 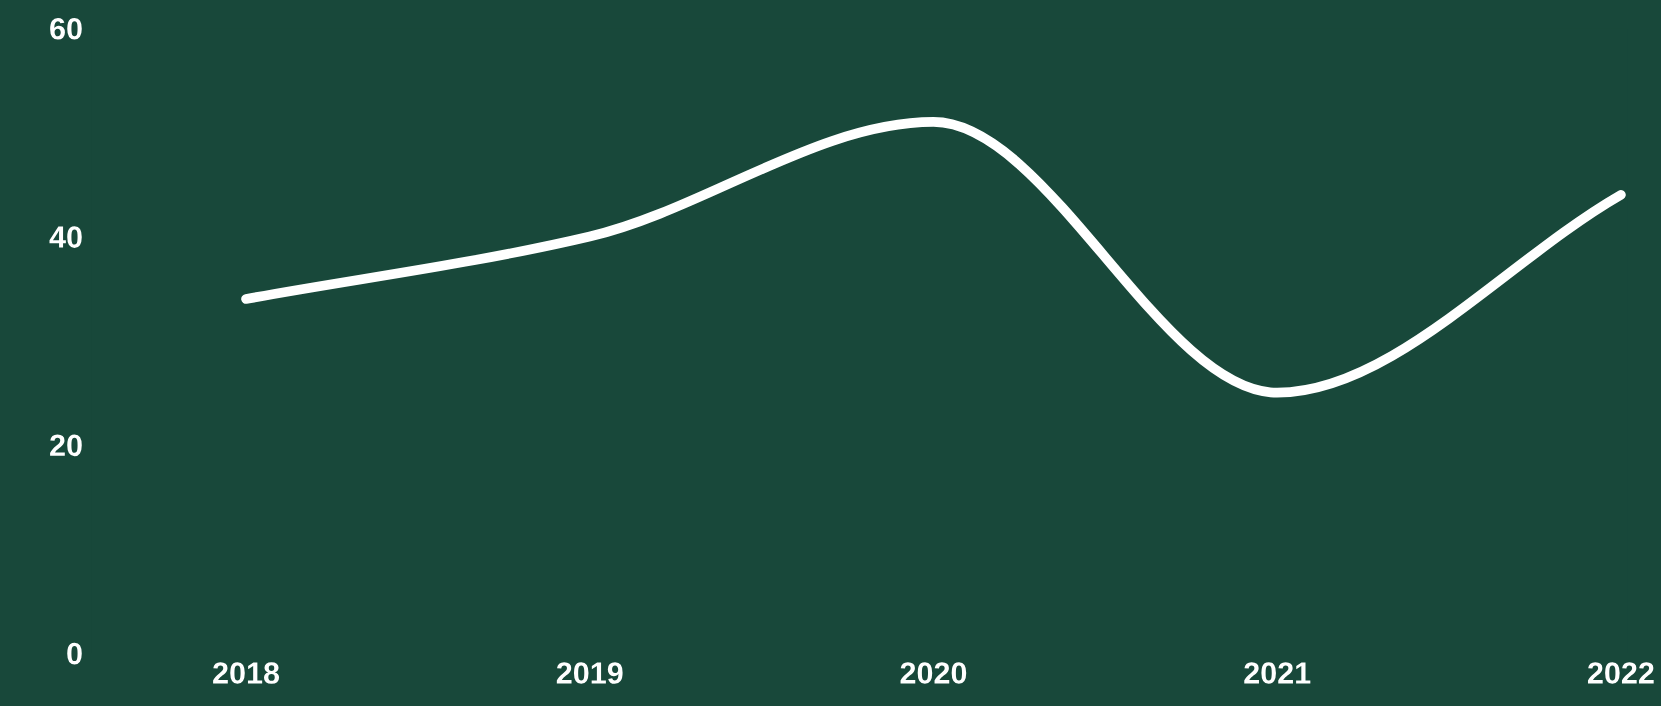 What do you see at coordinates (246, 673) in the screenshot?
I see `x-tick-label: 2018` at bounding box center [246, 673].